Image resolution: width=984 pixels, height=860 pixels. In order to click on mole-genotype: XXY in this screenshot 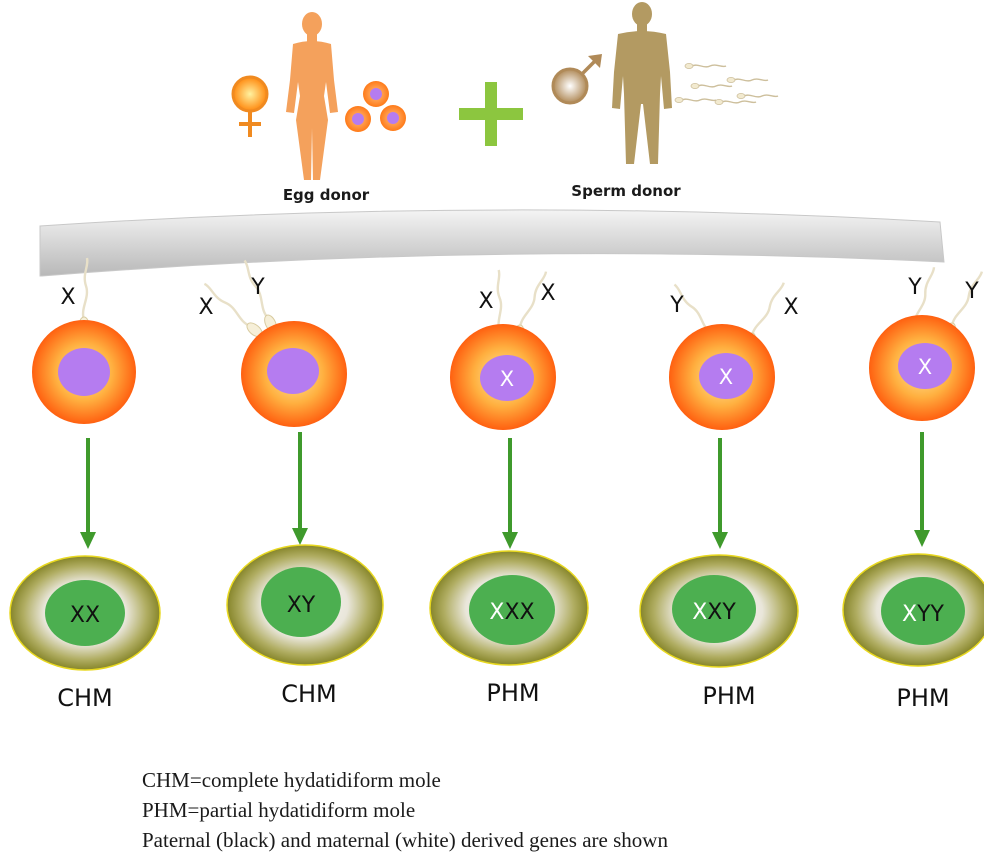, I will do `click(714, 612)`.